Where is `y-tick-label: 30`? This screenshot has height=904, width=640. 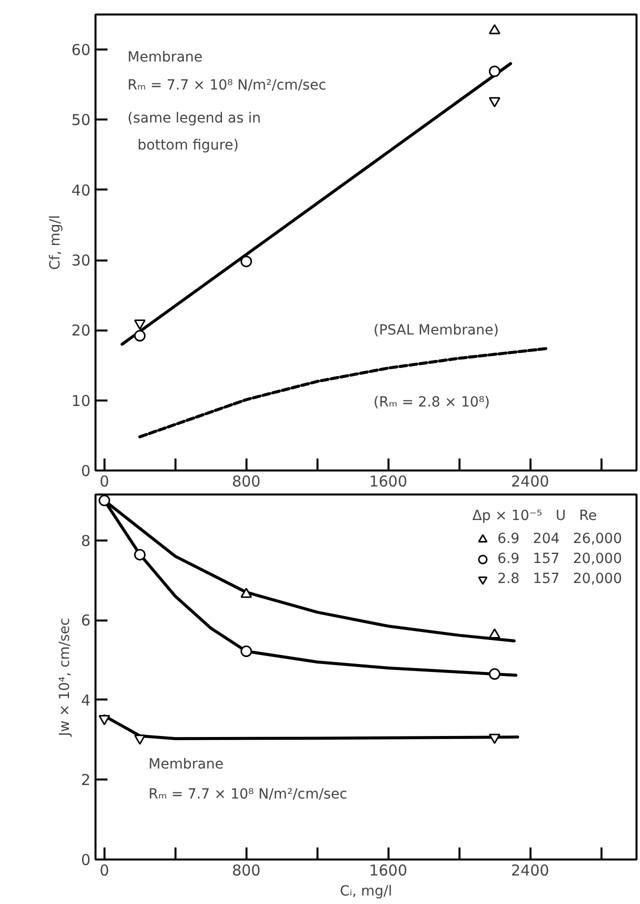
y-tick-label: 30 is located at coordinates (81, 261).